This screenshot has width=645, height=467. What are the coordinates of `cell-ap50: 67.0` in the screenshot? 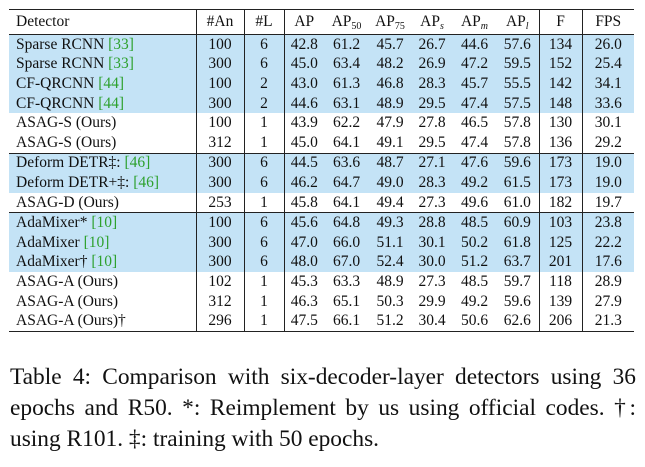 It's located at (346, 262).